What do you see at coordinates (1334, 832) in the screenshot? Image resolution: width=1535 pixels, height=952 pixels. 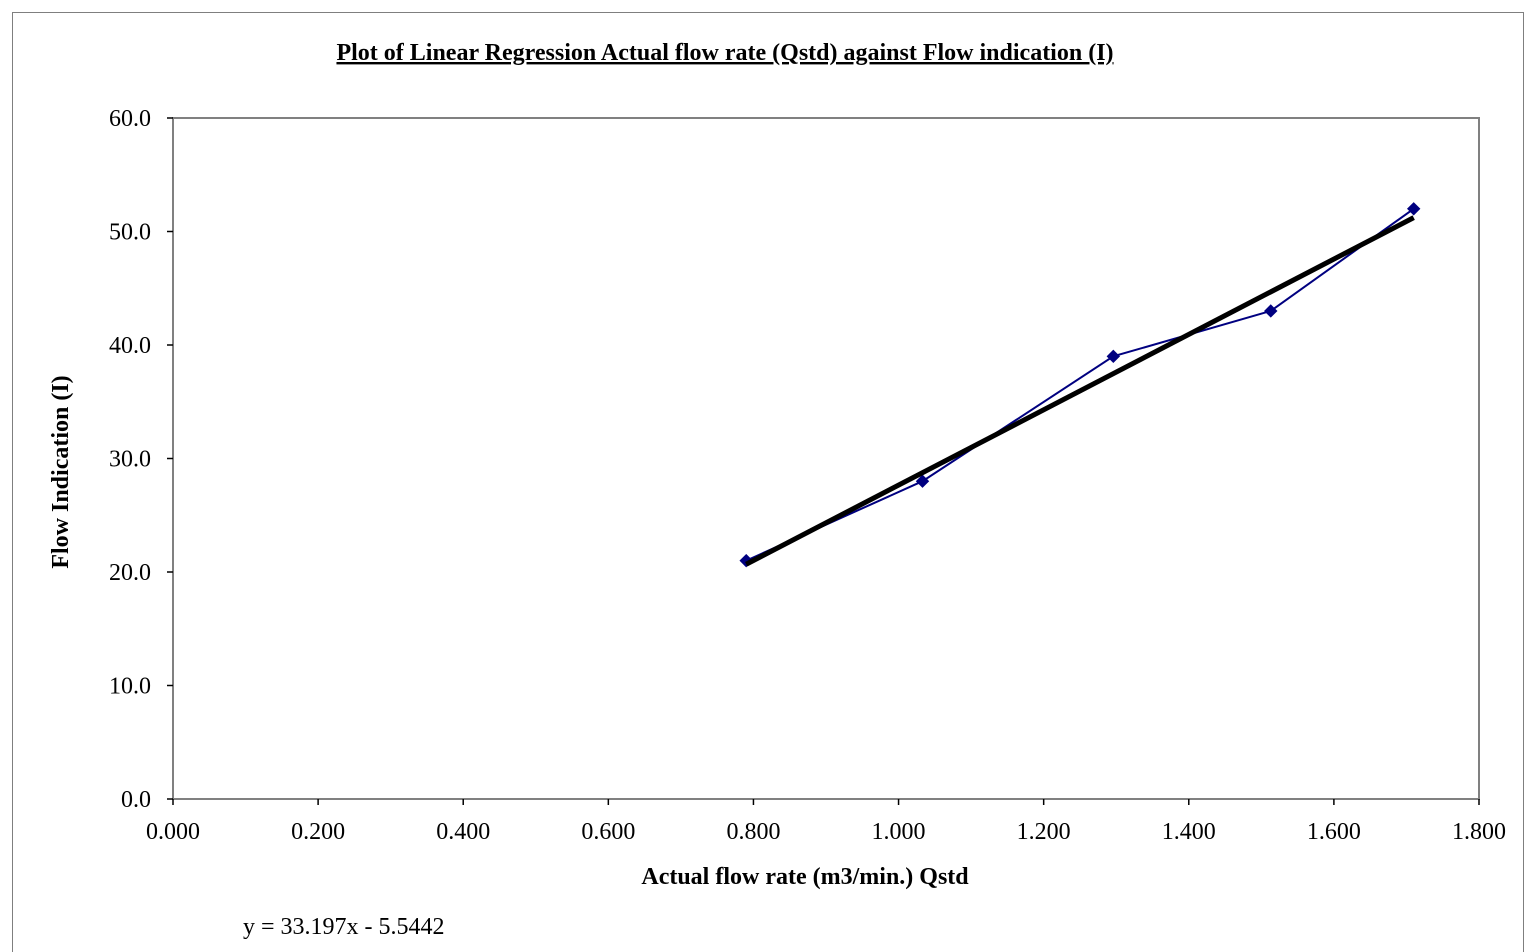 I see `x-tick-label: 1.600` at bounding box center [1334, 832].